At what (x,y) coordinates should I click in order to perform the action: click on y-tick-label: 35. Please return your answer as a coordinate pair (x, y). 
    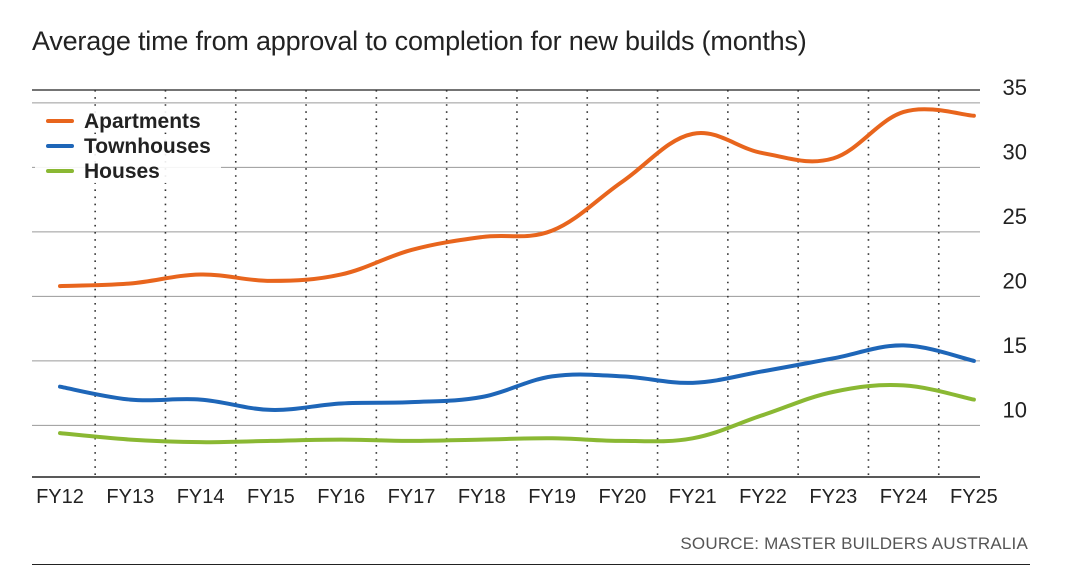
    Looking at the image, I should click on (1015, 87).